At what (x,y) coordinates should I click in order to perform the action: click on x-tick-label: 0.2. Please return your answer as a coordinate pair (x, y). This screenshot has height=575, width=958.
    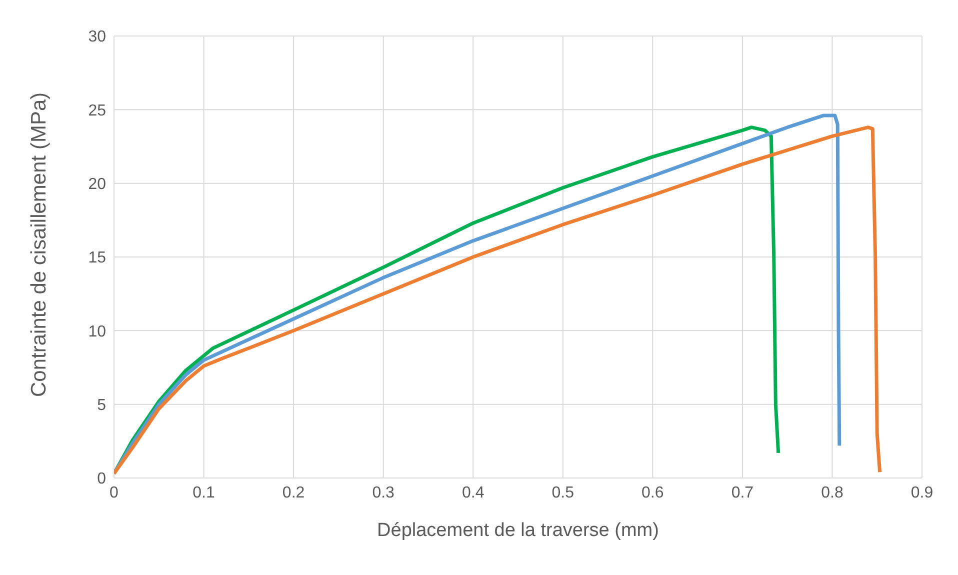
    Looking at the image, I should click on (293, 493).